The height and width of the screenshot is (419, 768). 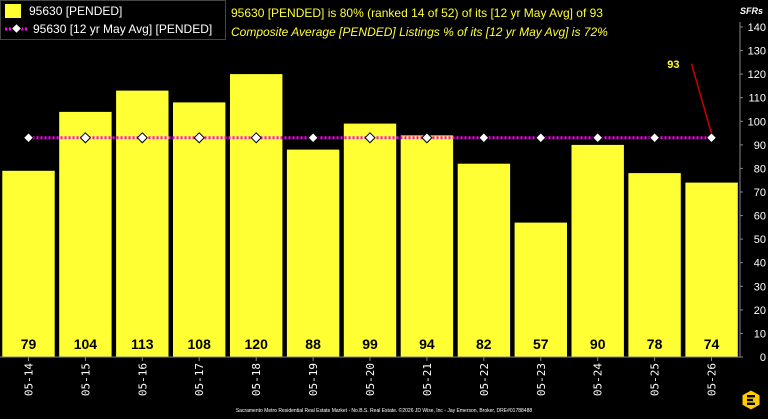 I want to click on bar-value-label-05-20: 99, so click(x=370, y=344).